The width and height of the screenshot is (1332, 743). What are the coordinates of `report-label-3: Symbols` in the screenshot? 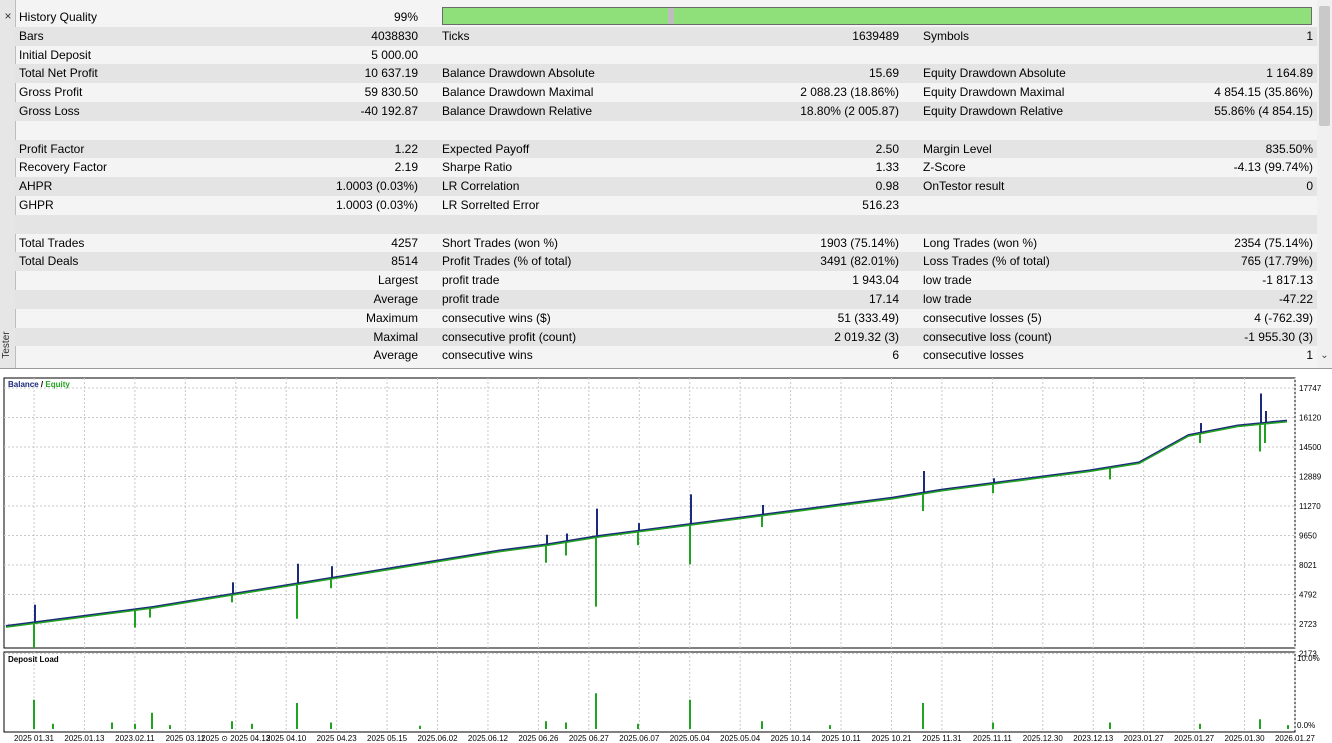 It's located at (946, 35).